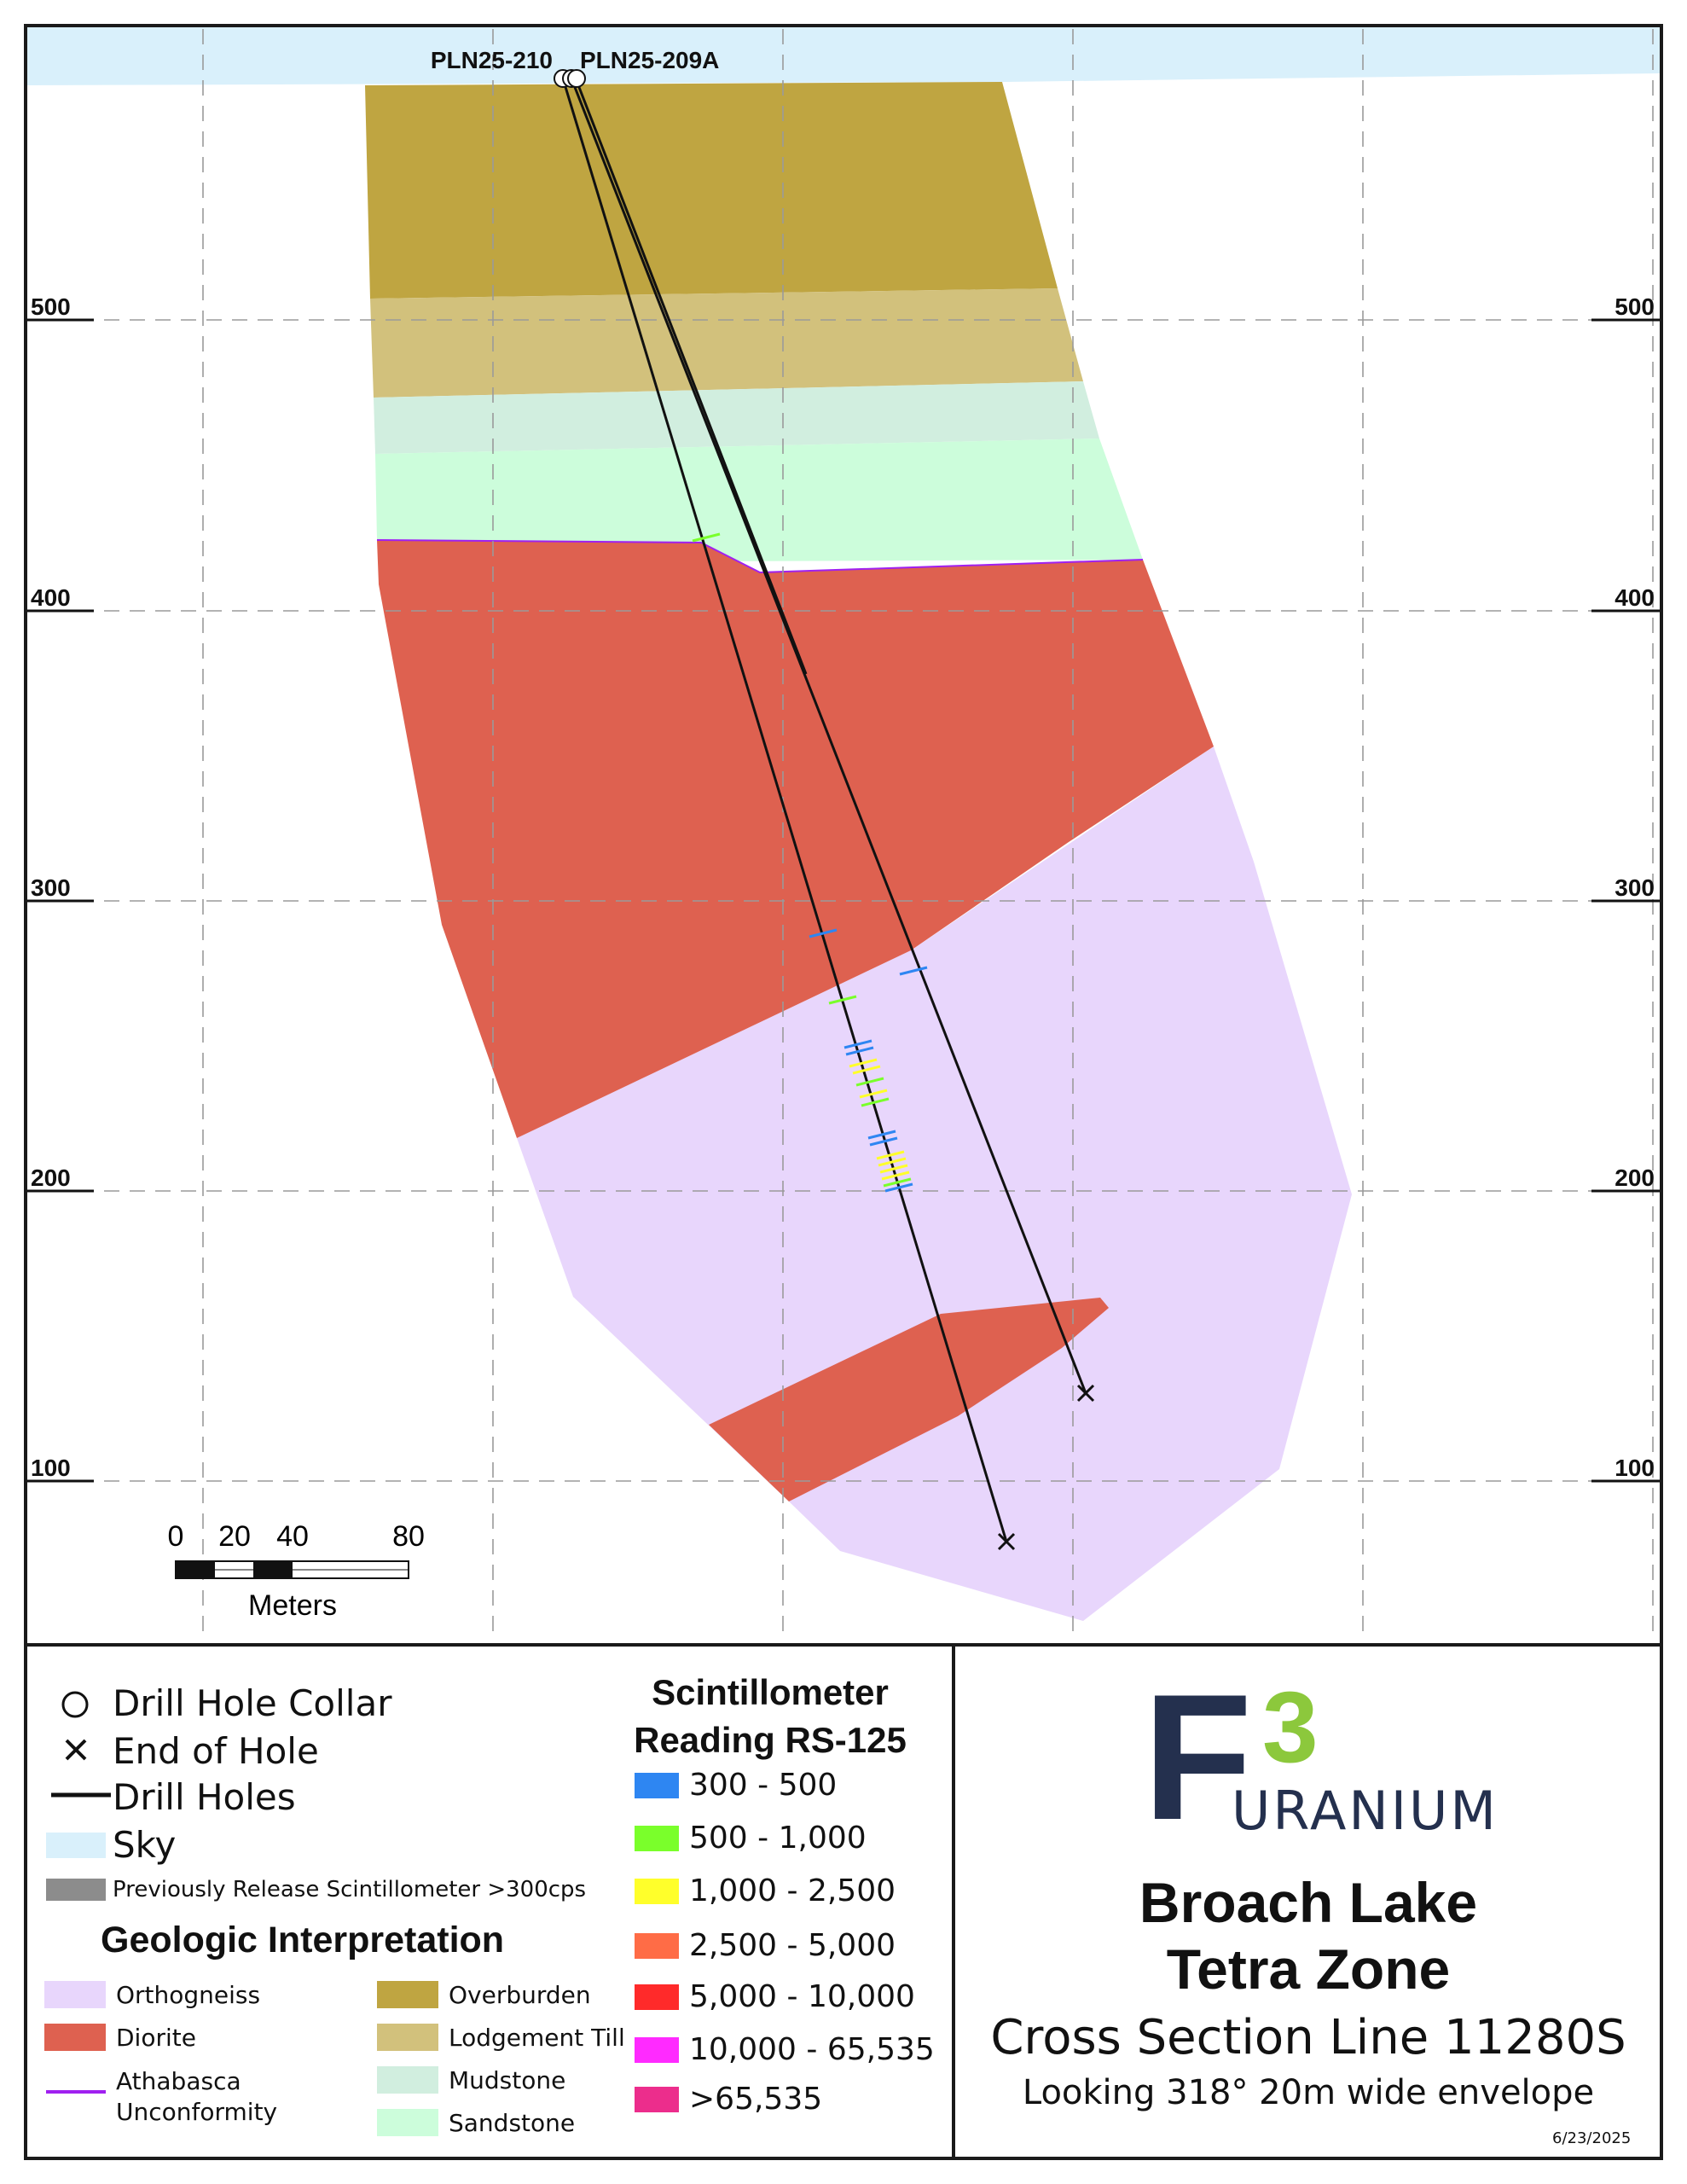  What do you see at coordinates (197, 2096) in the screenshot?
I see `legend-unconformity-label: Athabasca Unconformity` at bounding box center [197, 2096].